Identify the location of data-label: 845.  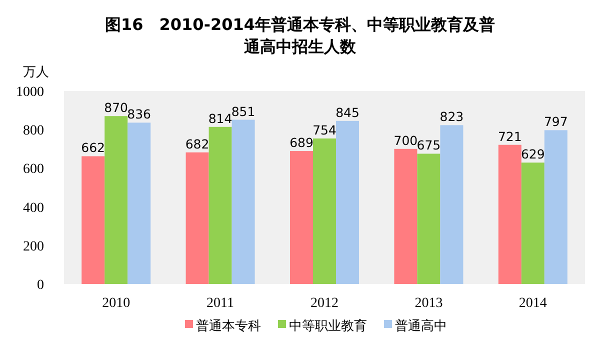
(348, 112).